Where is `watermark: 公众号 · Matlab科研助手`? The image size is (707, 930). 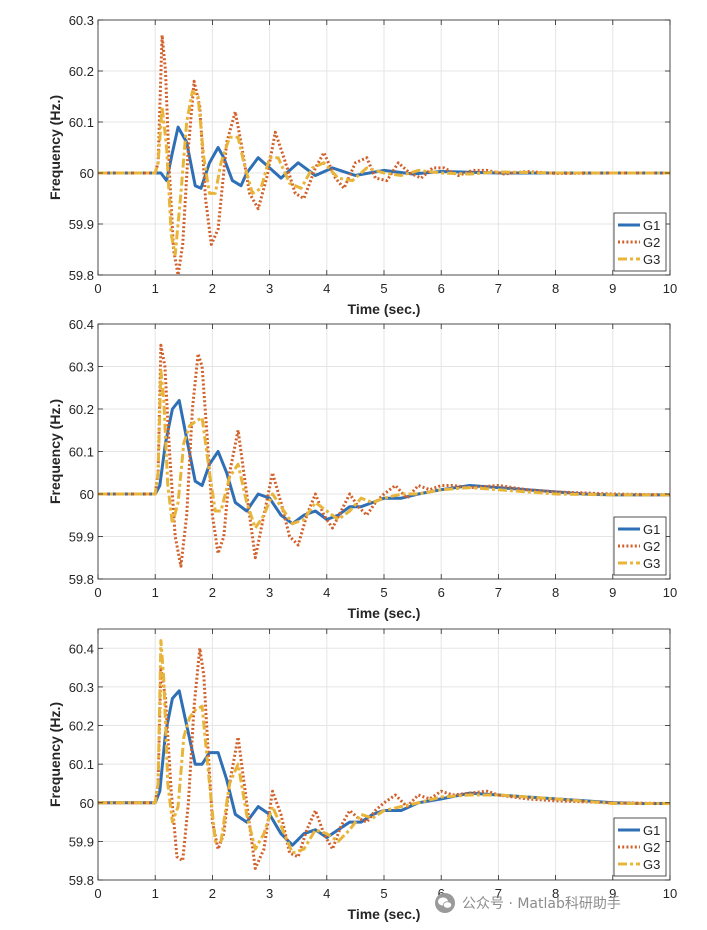 watermark: 公众号 · Matlab科研助手 is located at coordinates (527, 903).